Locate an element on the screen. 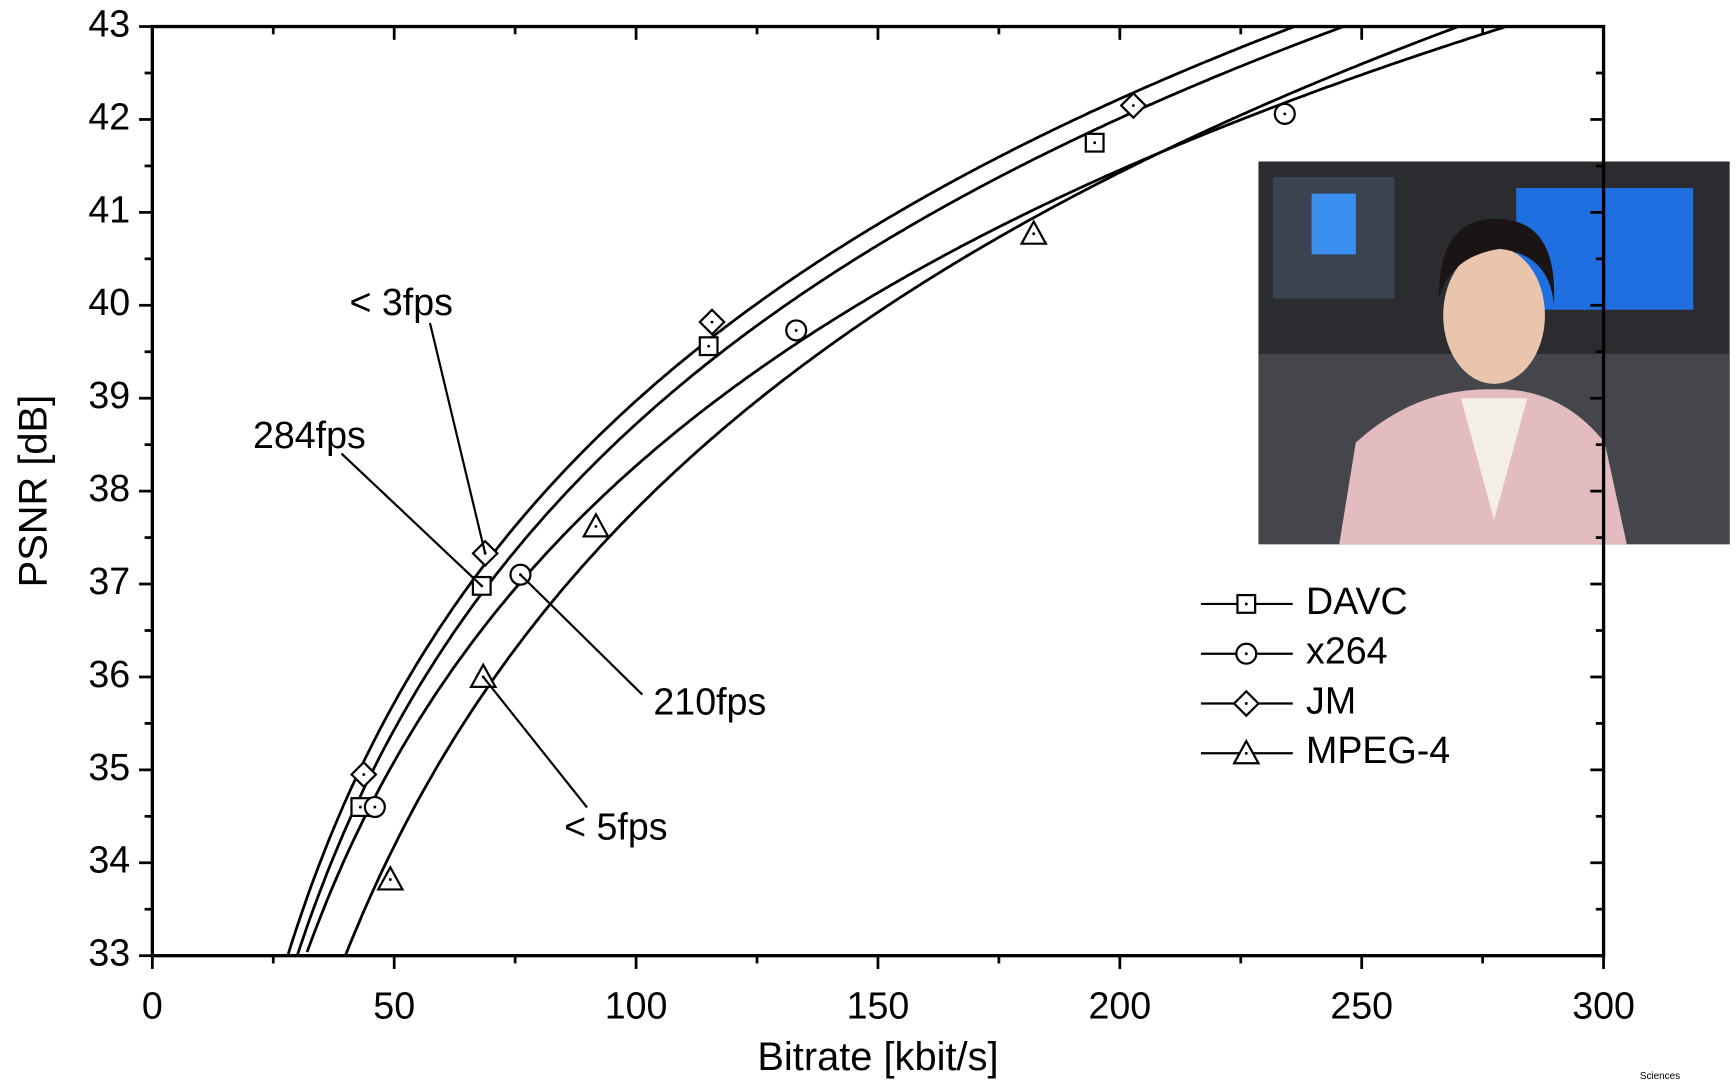  x-tick-label: 300 is located at coordinates (1603, 1006).